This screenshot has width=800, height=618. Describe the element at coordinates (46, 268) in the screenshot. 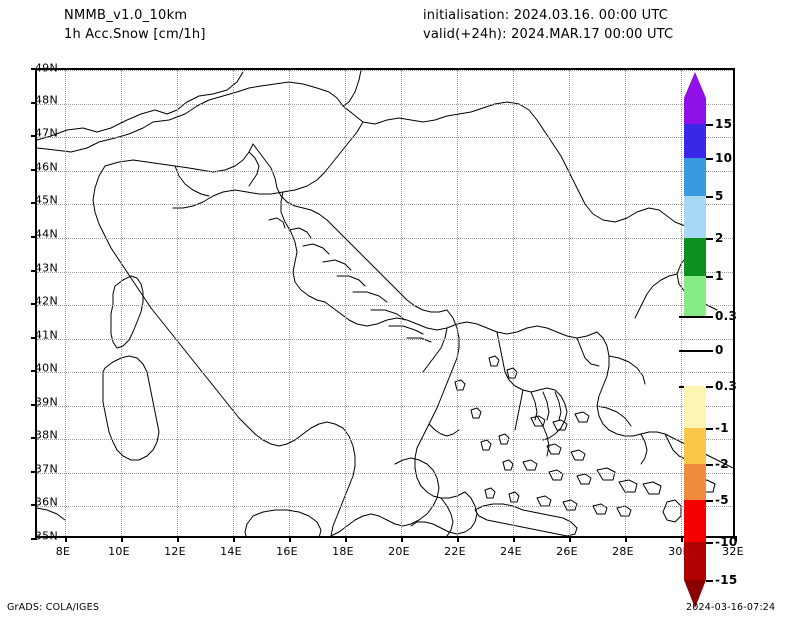

I see `ylabel-43: 43N` at that location.